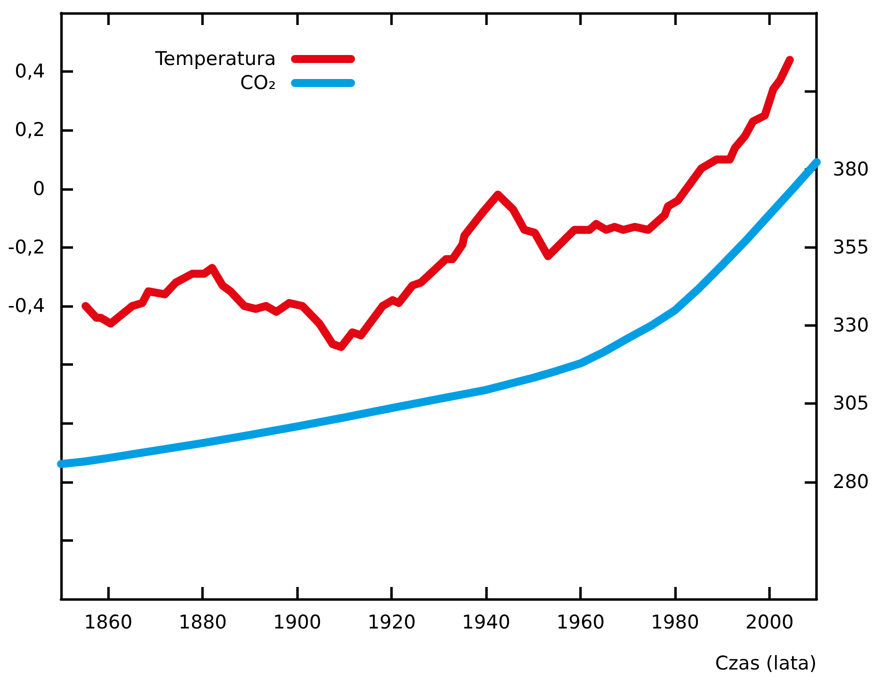  Describe the element at coordinates (675, 623) in the screenshot. I see `x-tick-label: 1980` at that location.